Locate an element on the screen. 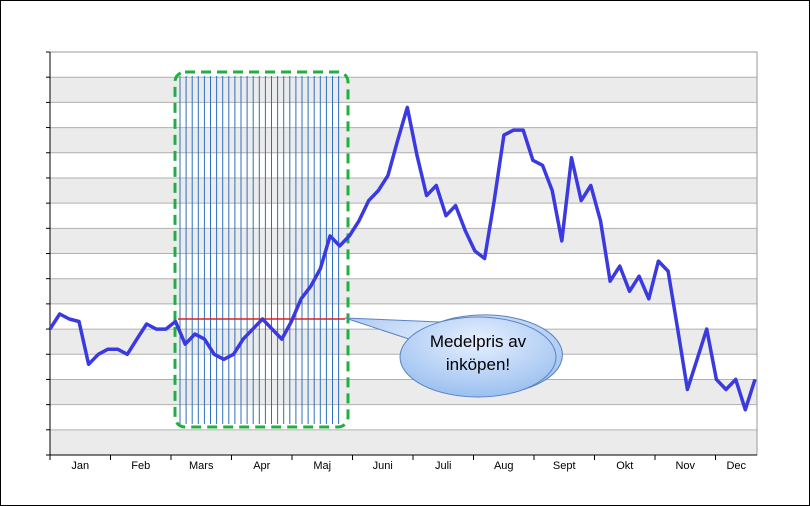  x-tick-label: Mars is located at coordinates (201, 466).